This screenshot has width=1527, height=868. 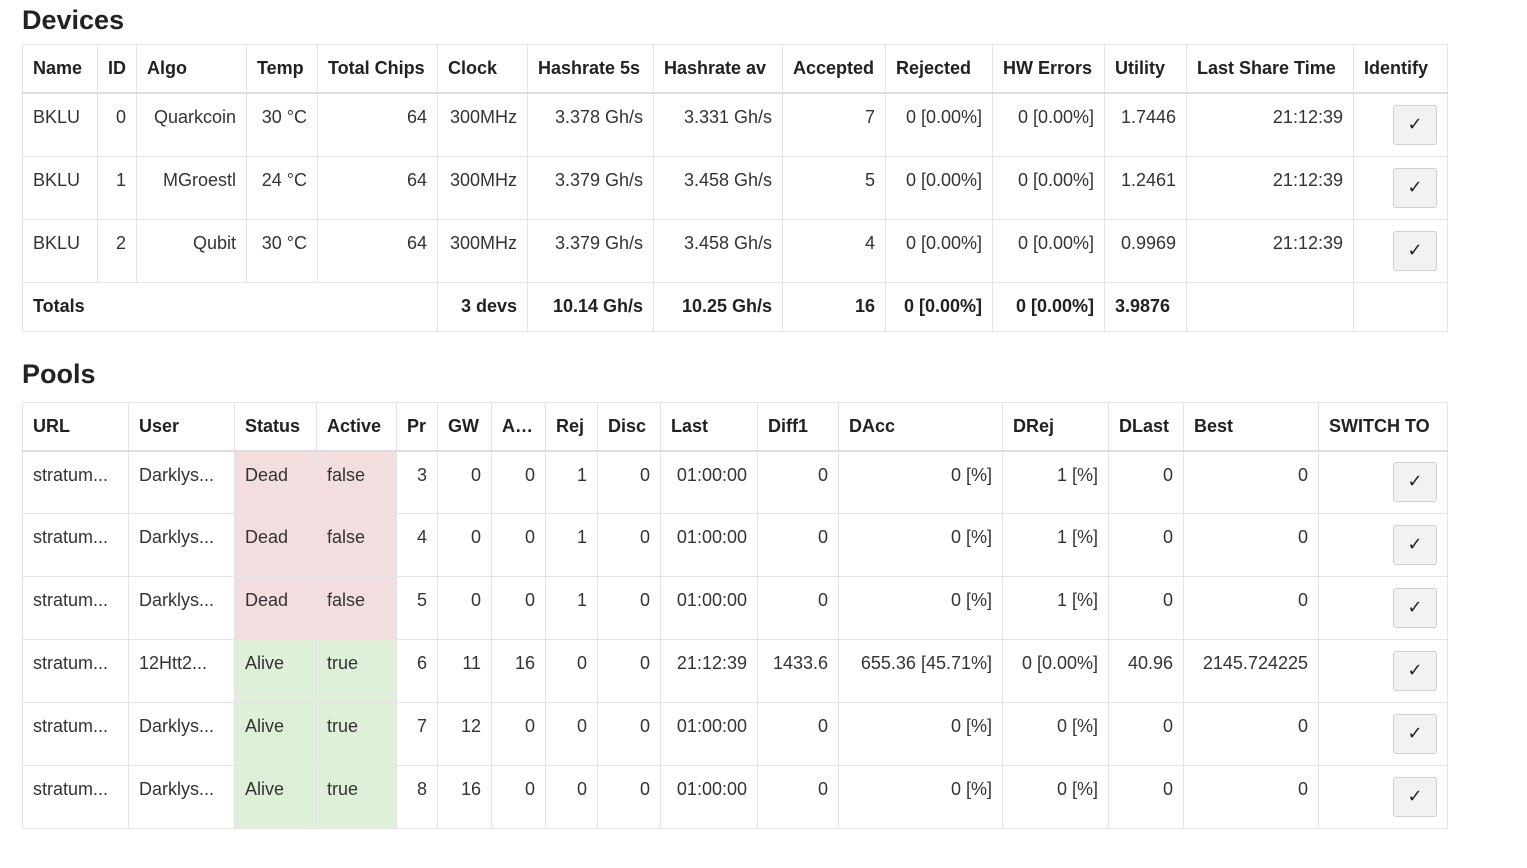 What do you see at coordinates (1145, 69) in the screenshot?
I see `col-utility: Utility` at bounding box center [1145, 69].